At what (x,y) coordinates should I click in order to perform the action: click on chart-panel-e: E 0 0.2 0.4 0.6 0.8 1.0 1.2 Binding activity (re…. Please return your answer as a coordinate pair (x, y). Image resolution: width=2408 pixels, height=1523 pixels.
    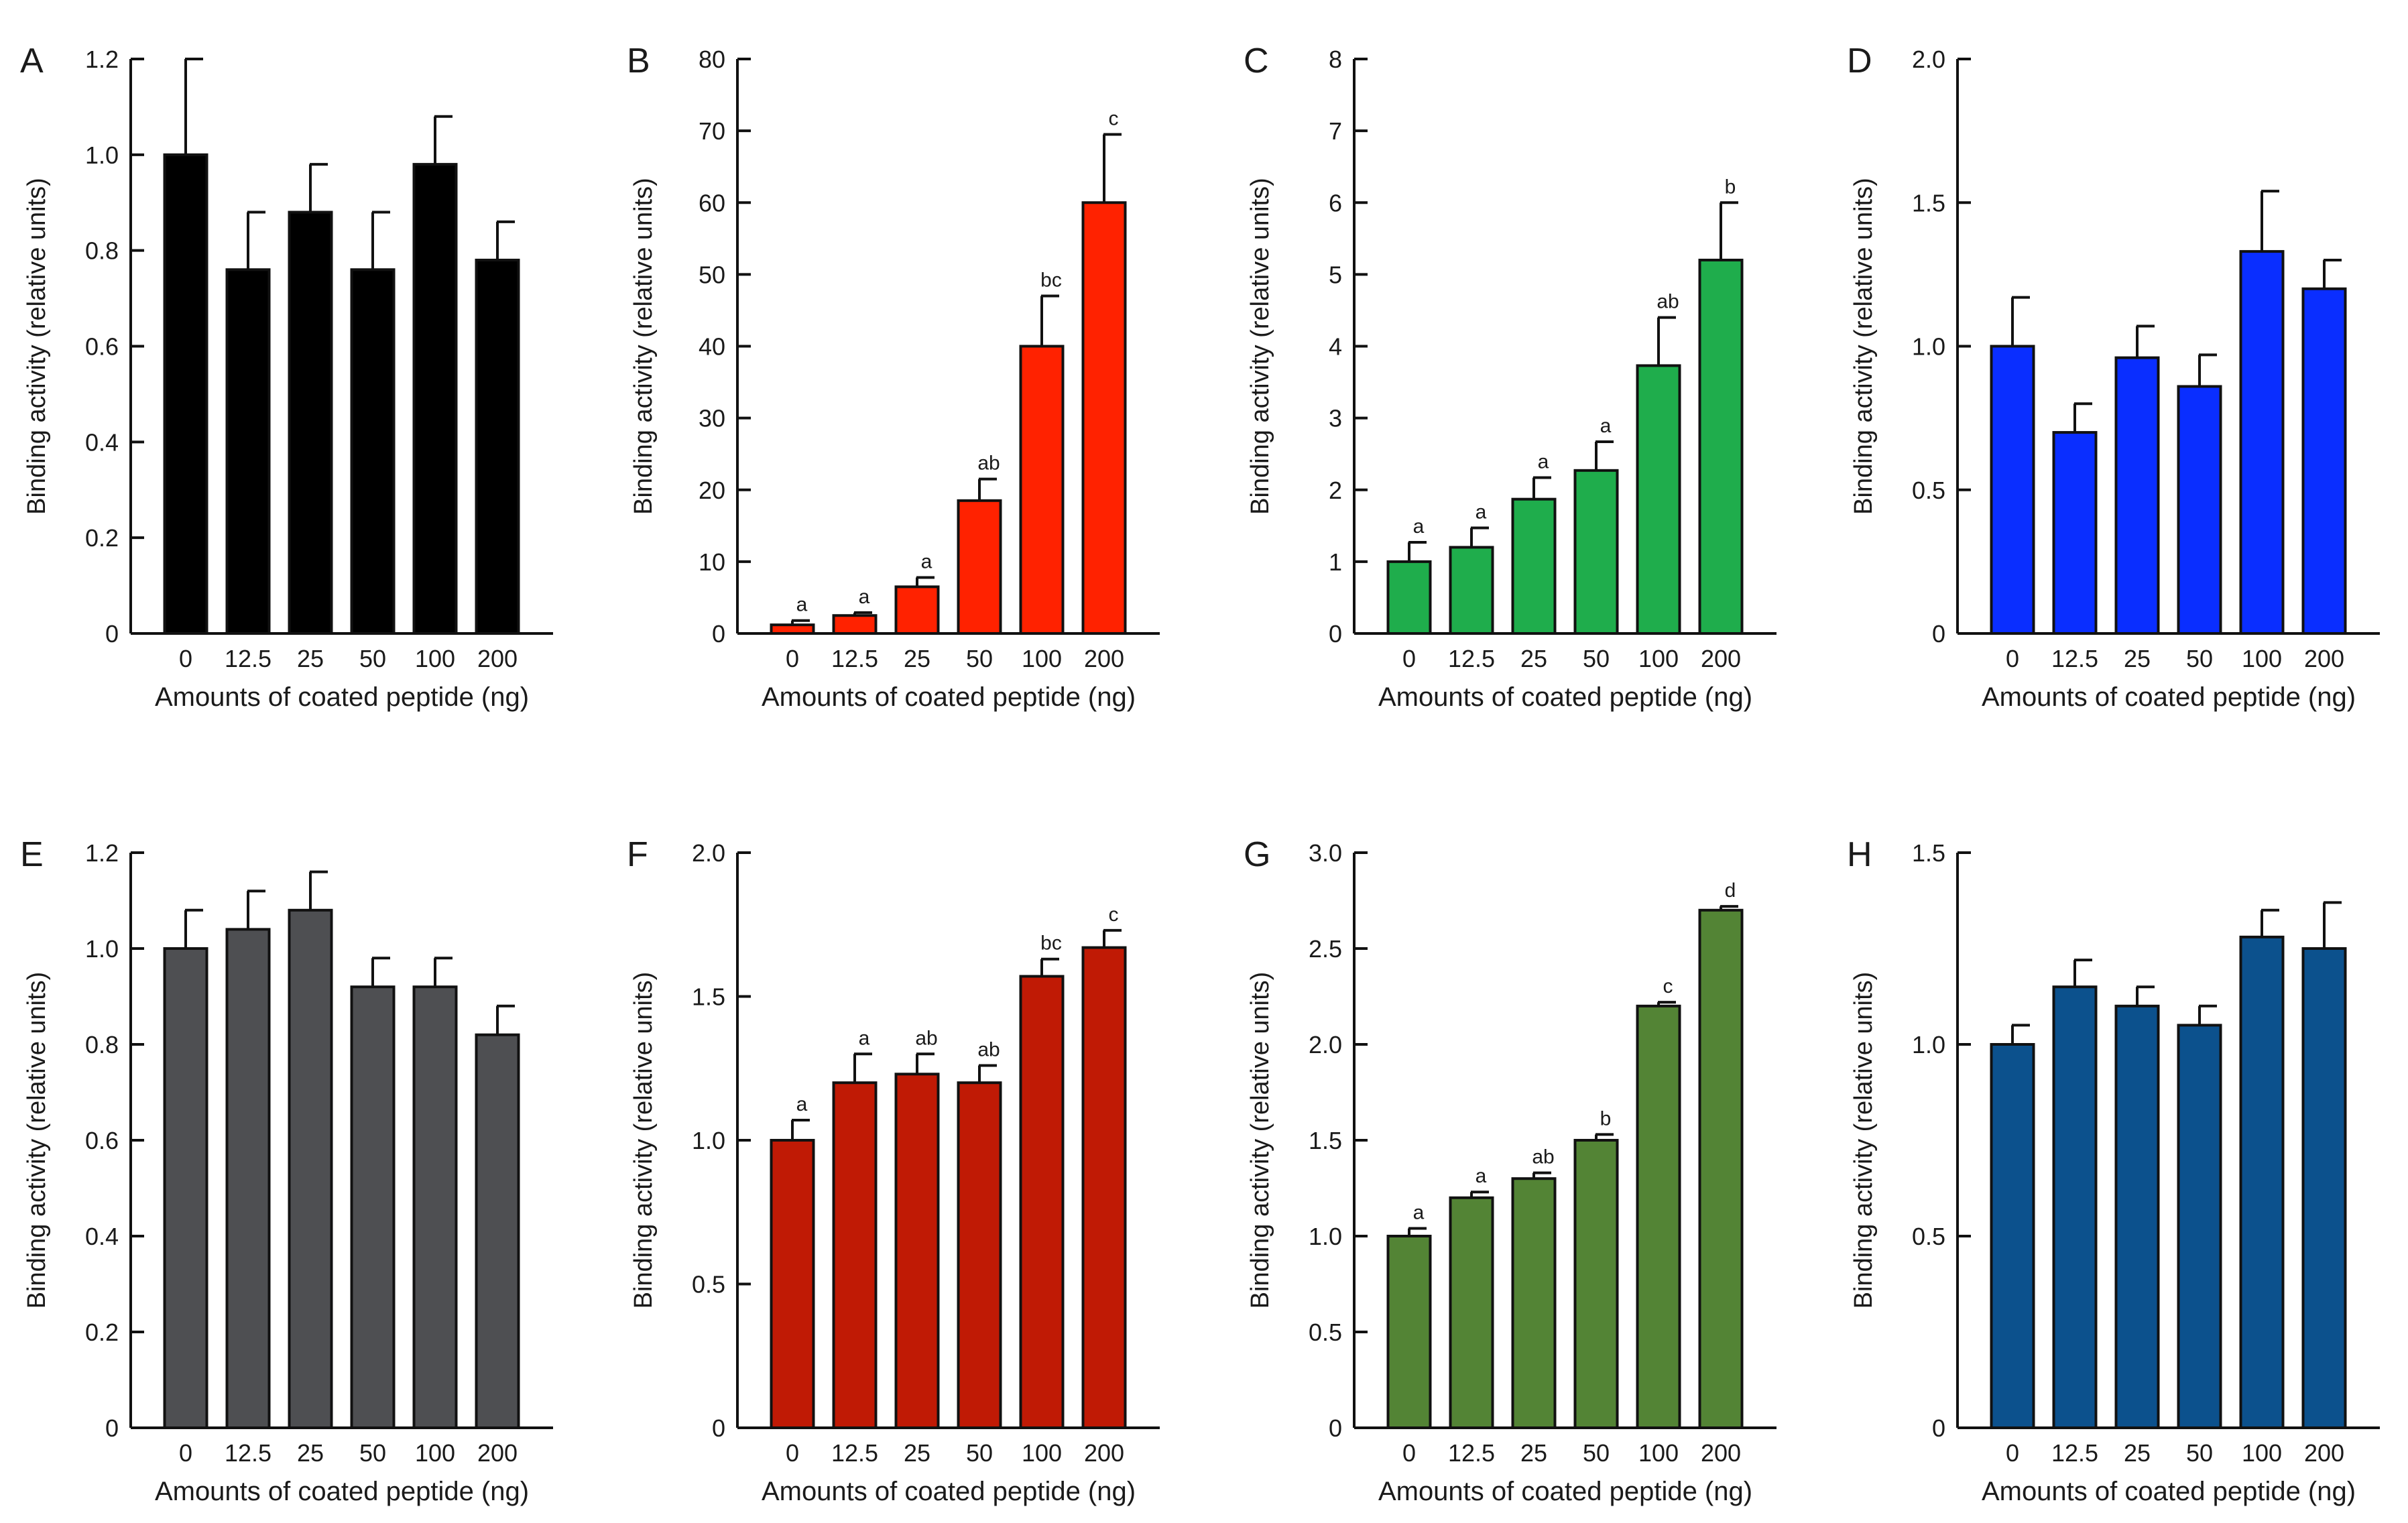
    Looking at the image, I should click on (286, 1170).